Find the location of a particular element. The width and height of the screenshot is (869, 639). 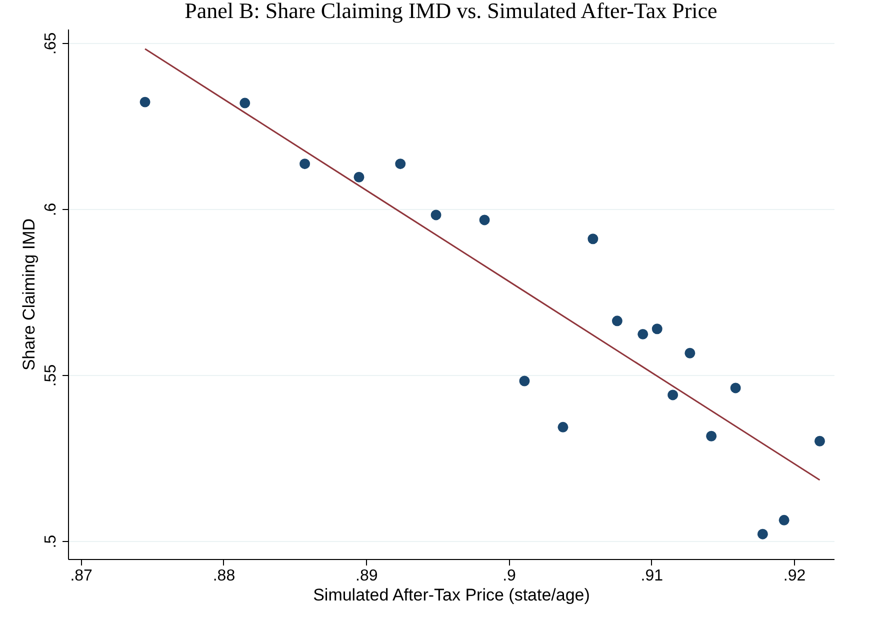

x-tick-label: .89 is located at coordinates (367, 576).